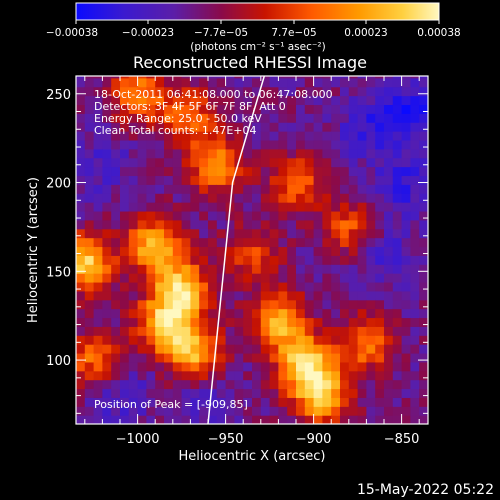 The height and width of the screenshot is (500, 500). Describe the element at coordinates (236, 250) in the screenshot. I see `solar-limb-line` at that location.